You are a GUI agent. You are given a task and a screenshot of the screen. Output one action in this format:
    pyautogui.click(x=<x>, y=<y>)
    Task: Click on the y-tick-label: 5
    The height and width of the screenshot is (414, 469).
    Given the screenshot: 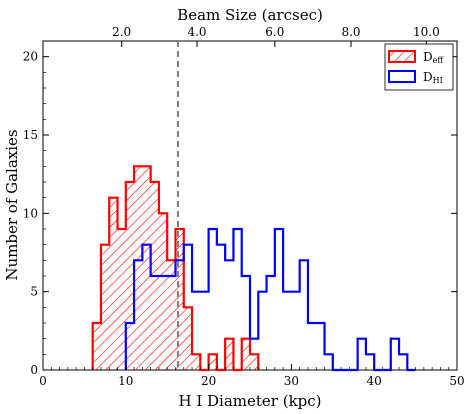 What is the action you would take?
    pyautogui.click(x=34, y=292)
    